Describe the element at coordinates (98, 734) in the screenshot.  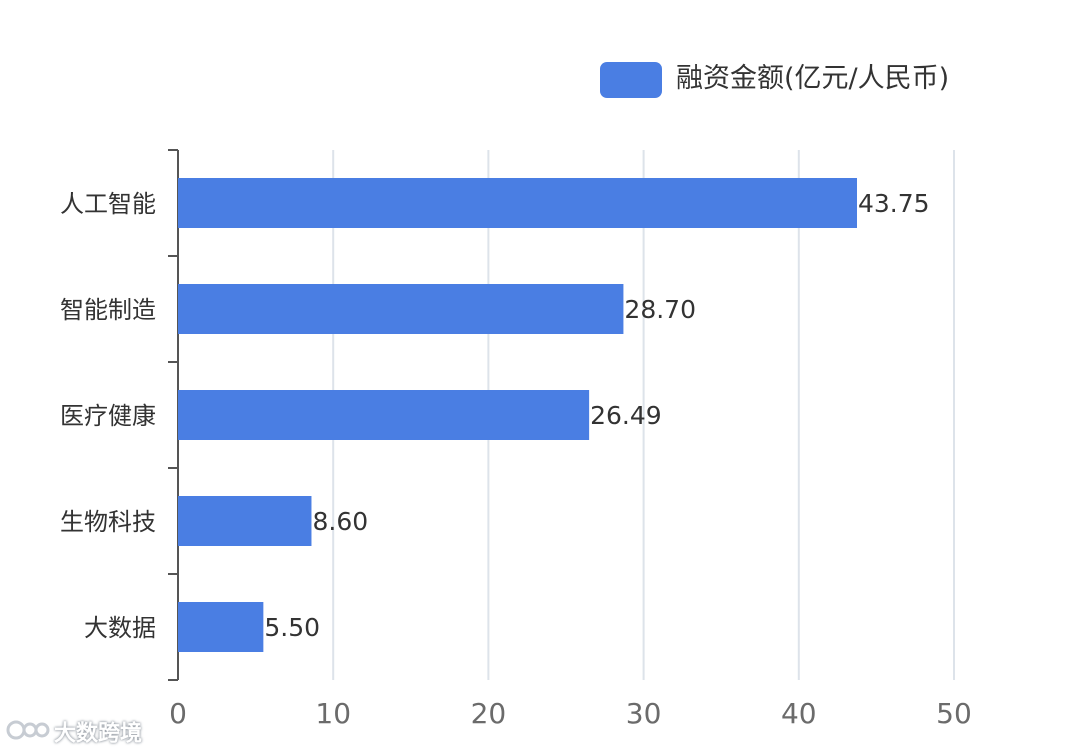
I see `watermark-text: 大数跨境` at that location.